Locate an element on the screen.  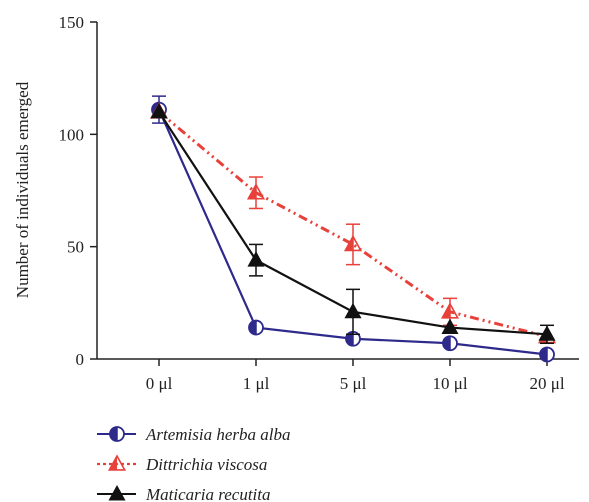
y-tick-label: 100 is located at coordinates (72, 134).